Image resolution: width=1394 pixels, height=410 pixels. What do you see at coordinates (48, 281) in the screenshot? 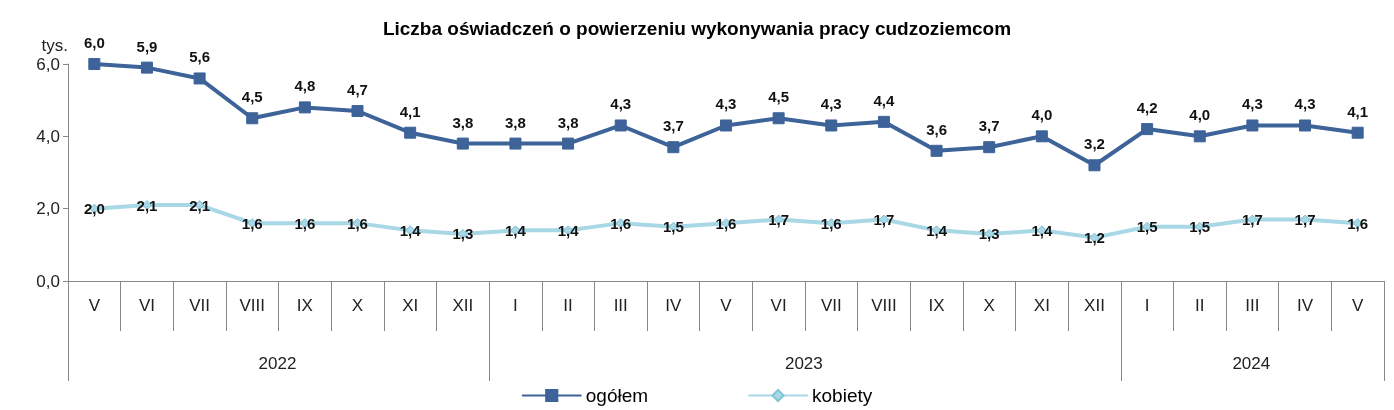
I see `y-tick-label: 0,0` at bounding box center [48, 281].